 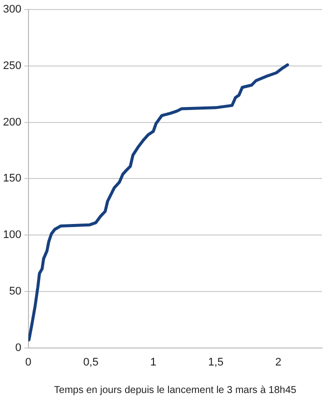 What do you see at coordinates (15, 291) in the screenshot?
I see `y-tick-label: 50` at bounding box center [15, 291].